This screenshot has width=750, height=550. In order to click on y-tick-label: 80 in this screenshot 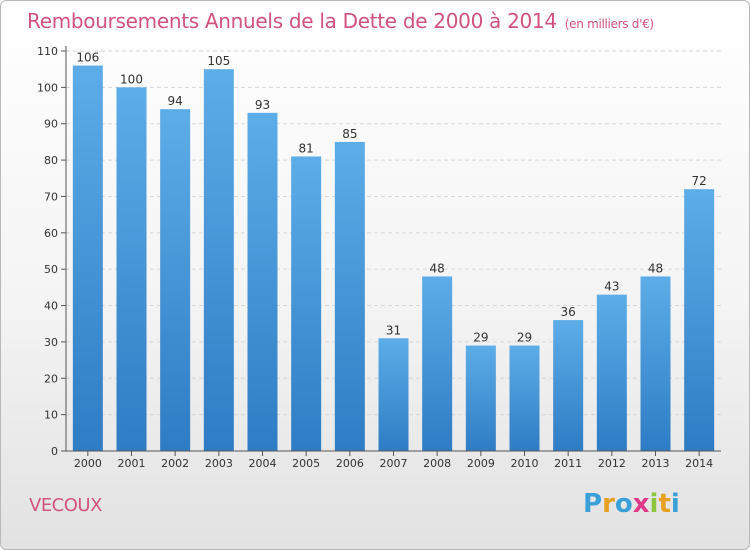, I will do `click(51, 160)`.